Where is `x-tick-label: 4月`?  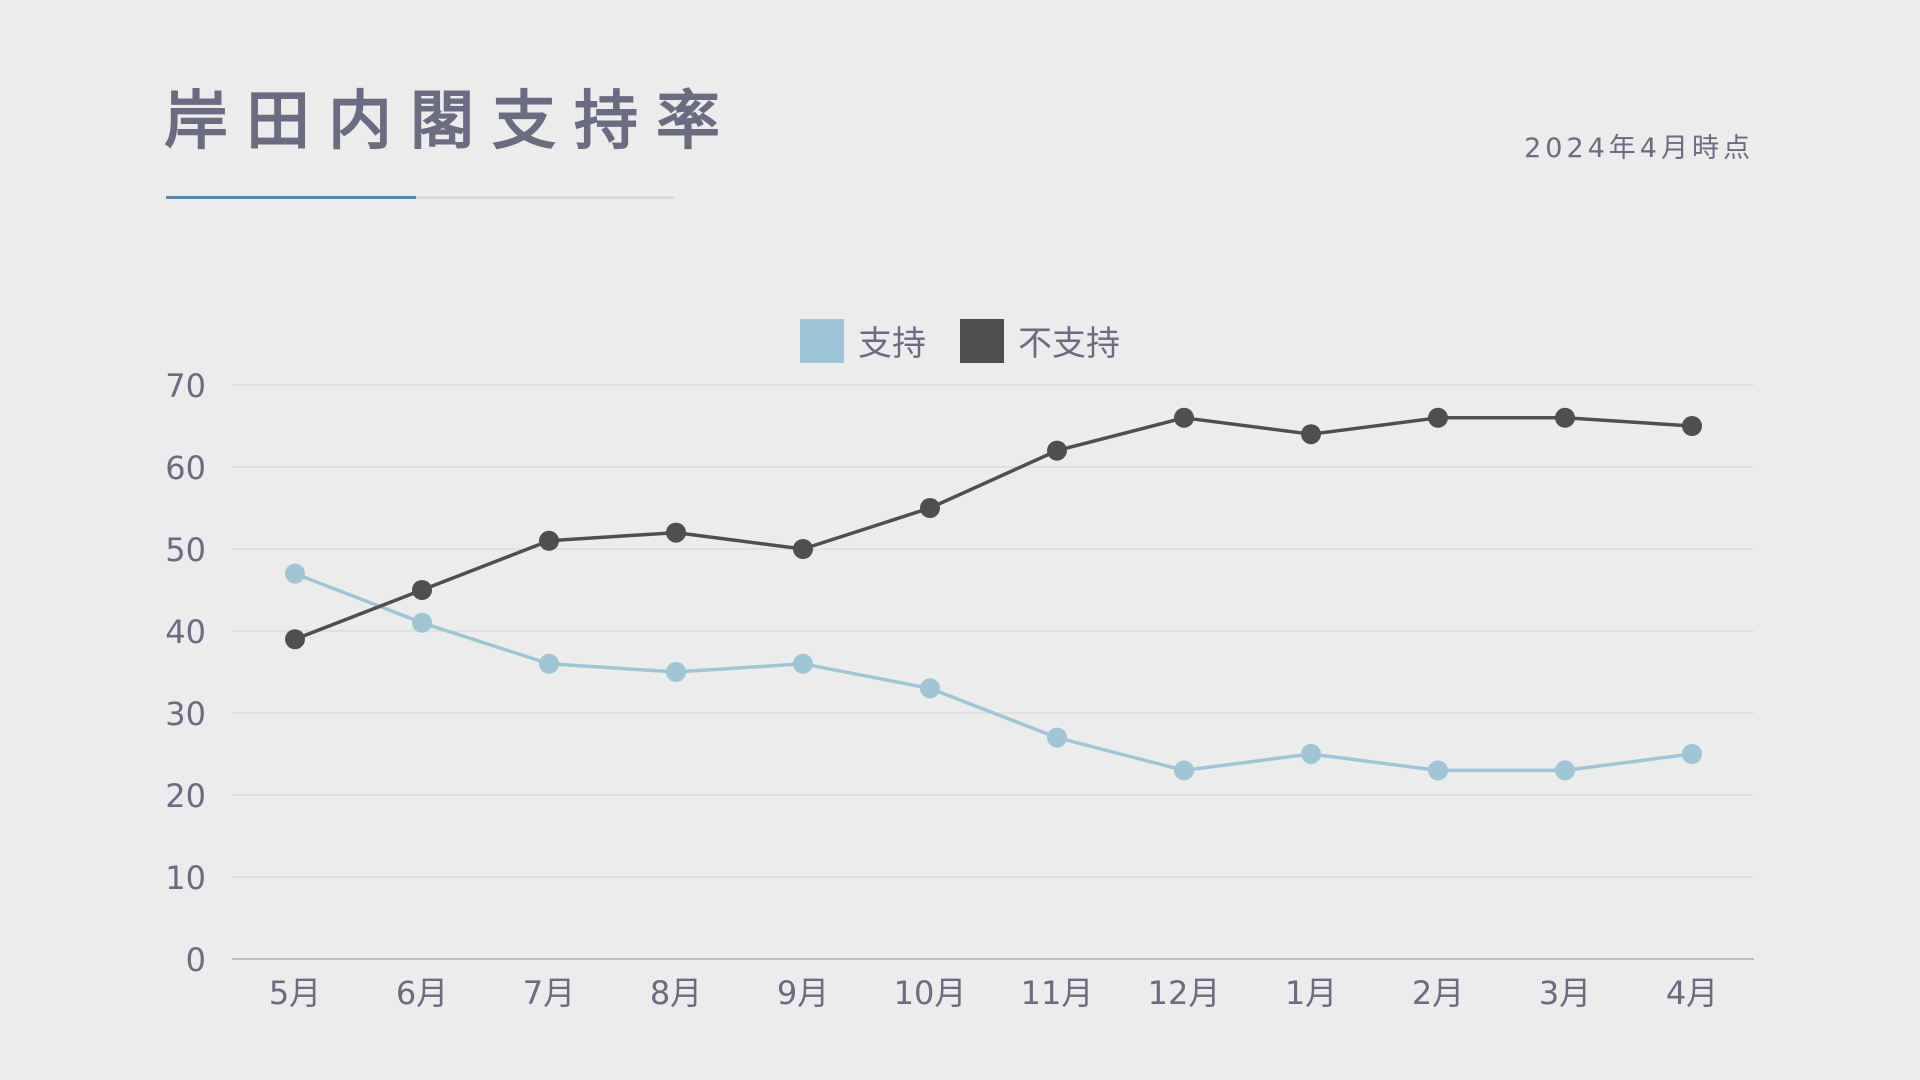
x-tick-label: 4月 is located at coordinates (1692, 993).